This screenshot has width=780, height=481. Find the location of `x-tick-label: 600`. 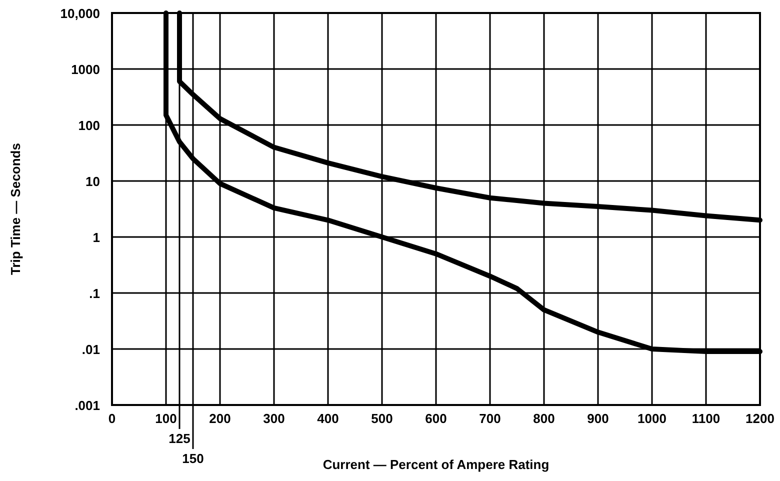

x-tick-label: 600 is located at coordinates (436, 418).